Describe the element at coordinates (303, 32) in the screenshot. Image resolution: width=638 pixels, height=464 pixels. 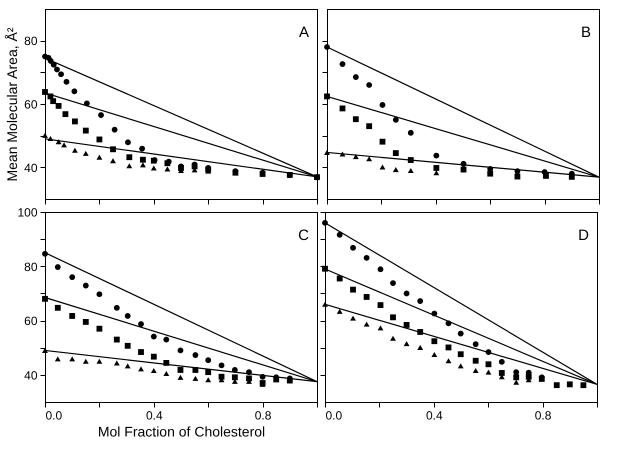
I see `annotation: A` at that location.